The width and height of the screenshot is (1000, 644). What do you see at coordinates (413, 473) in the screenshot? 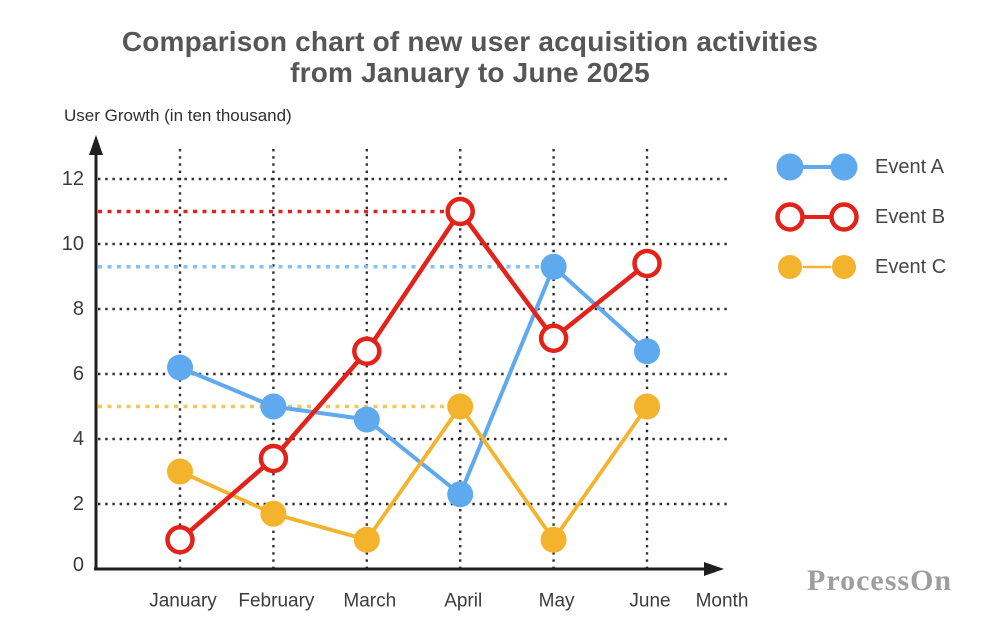
I see `series-line-event-c` at bounding box center [413, 473].